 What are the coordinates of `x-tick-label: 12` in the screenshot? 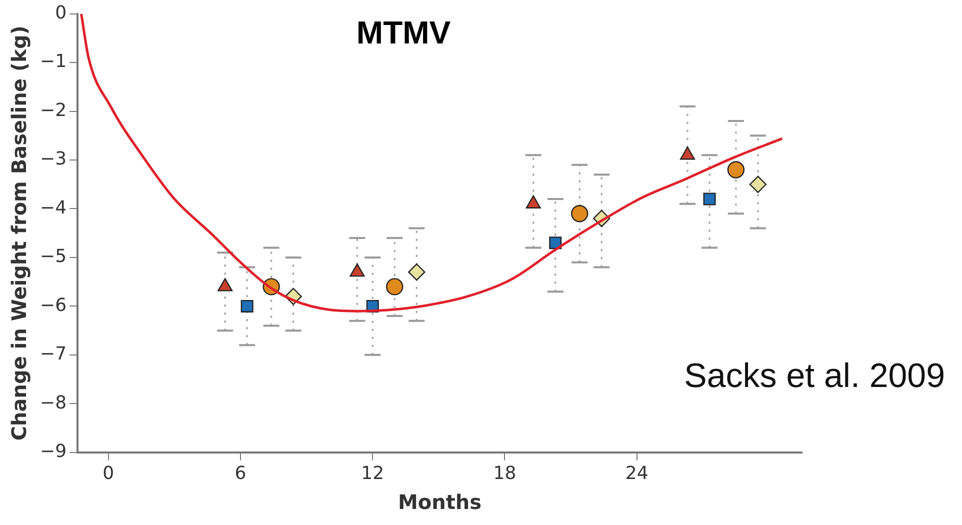 It's located at (372, 473).